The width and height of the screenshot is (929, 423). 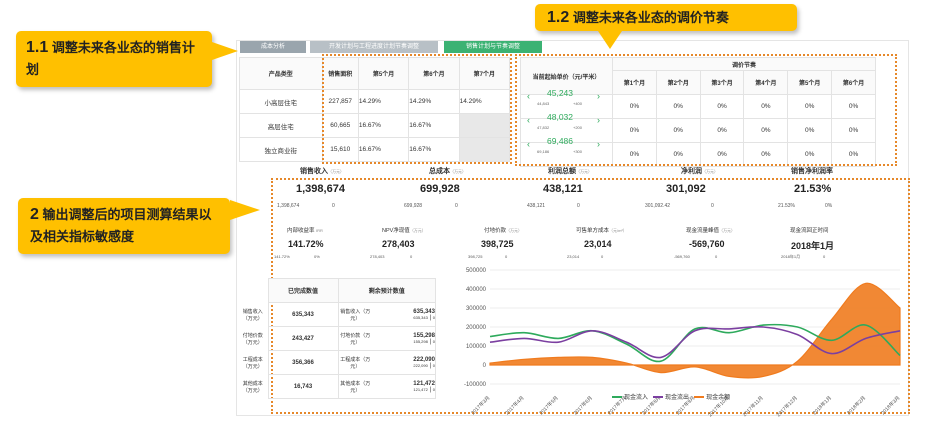 I want to click on x-tick-label: 2018年1月, so click(x=822, y=405).